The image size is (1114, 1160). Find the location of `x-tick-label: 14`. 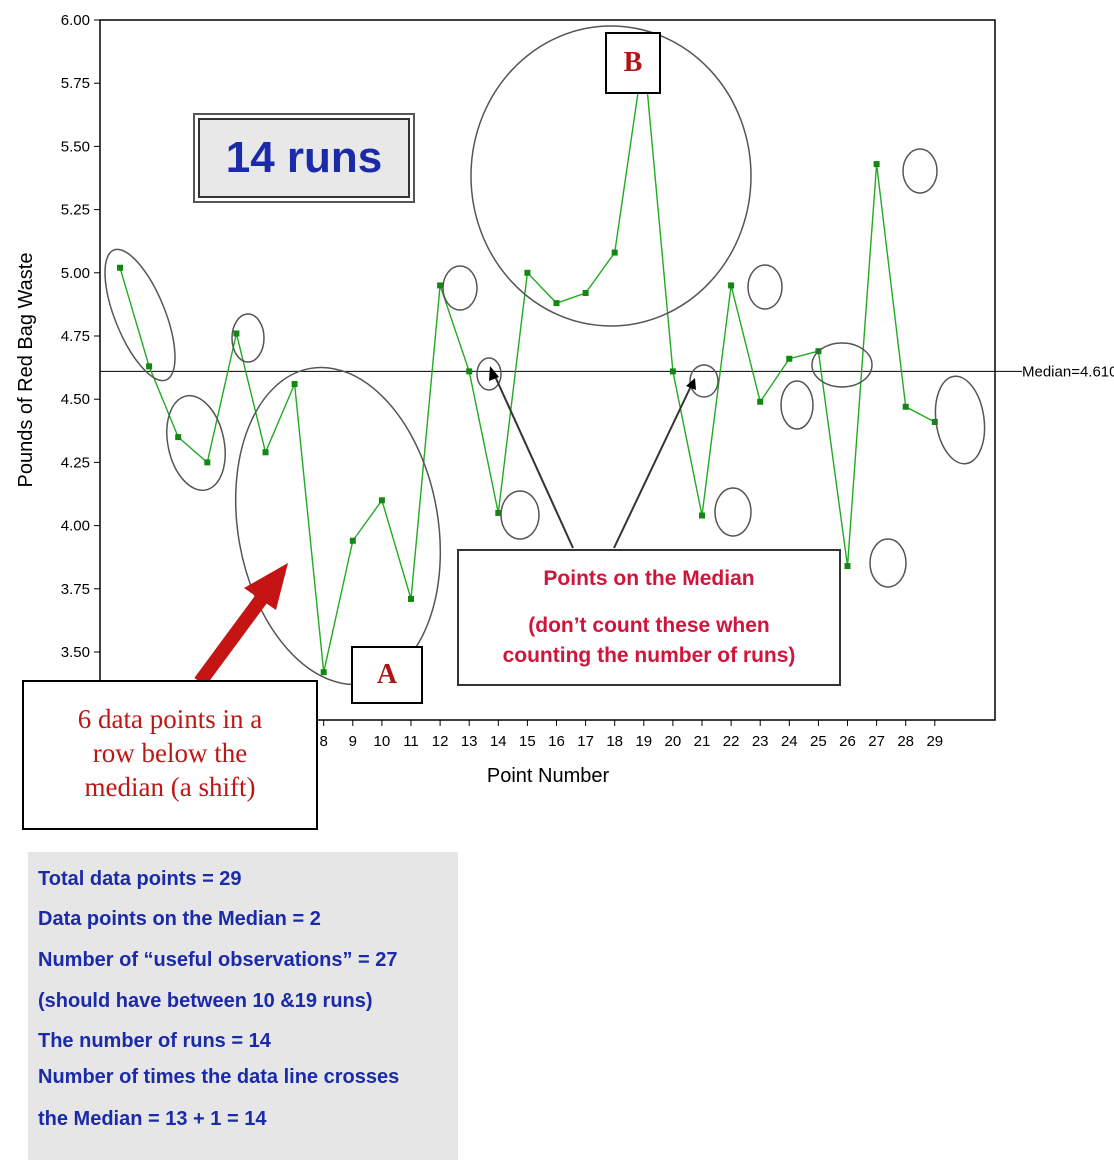

x-tick-label: 14 is located at coordinates (498, 741).